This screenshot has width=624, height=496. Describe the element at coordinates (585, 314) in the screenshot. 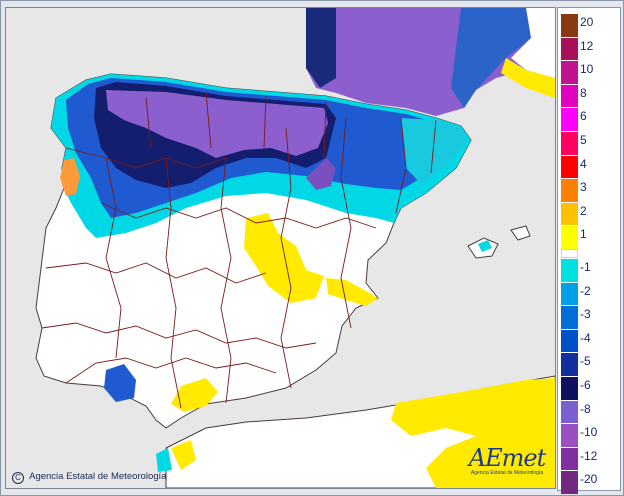

I see `legend-label: -3` at that location.